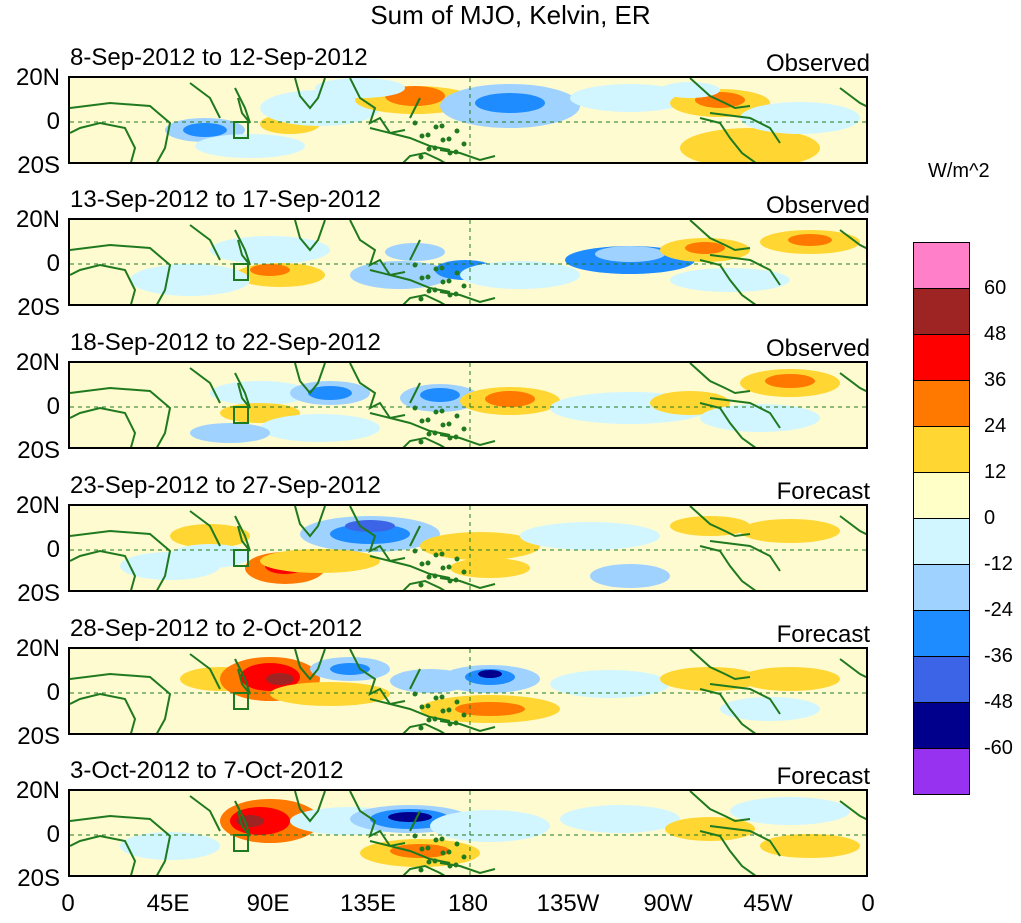  What do you see at coordinates (998, 656) in the screenshot?
I see `colorbar-label: -36` at bounding box center [998, 656].